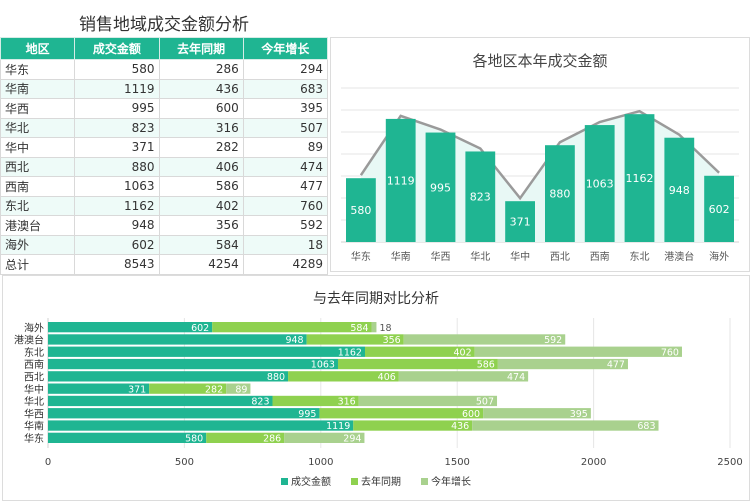 Image resolution: width=750 pixels, height=504 pixels. Describe the element at coordinates (117, 69) in the screenshot. I see `table-cell: 580` at that location.